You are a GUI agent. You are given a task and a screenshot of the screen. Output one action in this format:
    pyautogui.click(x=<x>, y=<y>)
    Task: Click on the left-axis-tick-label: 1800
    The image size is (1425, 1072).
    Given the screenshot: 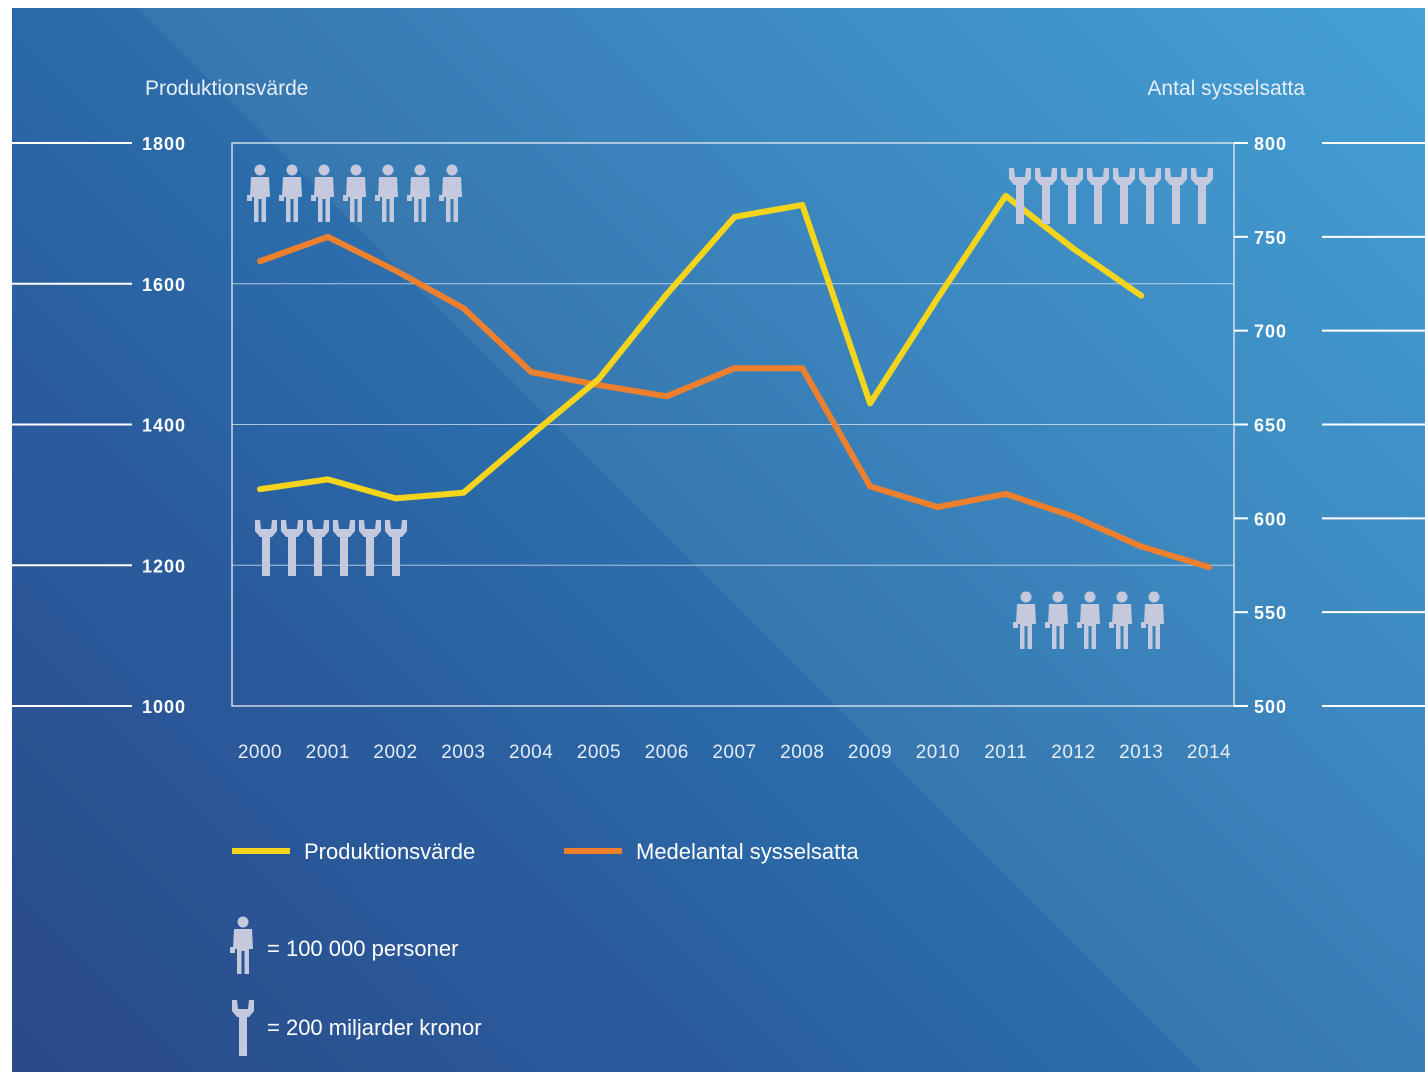 What is the action you would take?
    pyautogui.click(x=164, y=144)
    